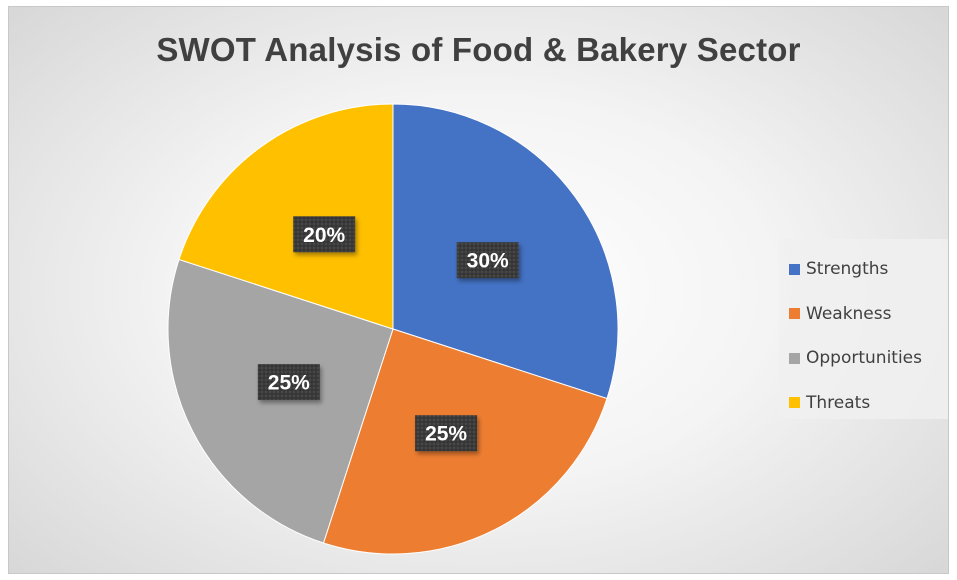 Image resolution: width=957 pixels, height=580 pixels. I want to click on chart-legend: Strengths Weakness Opportunities Threats, so click(863, 329).